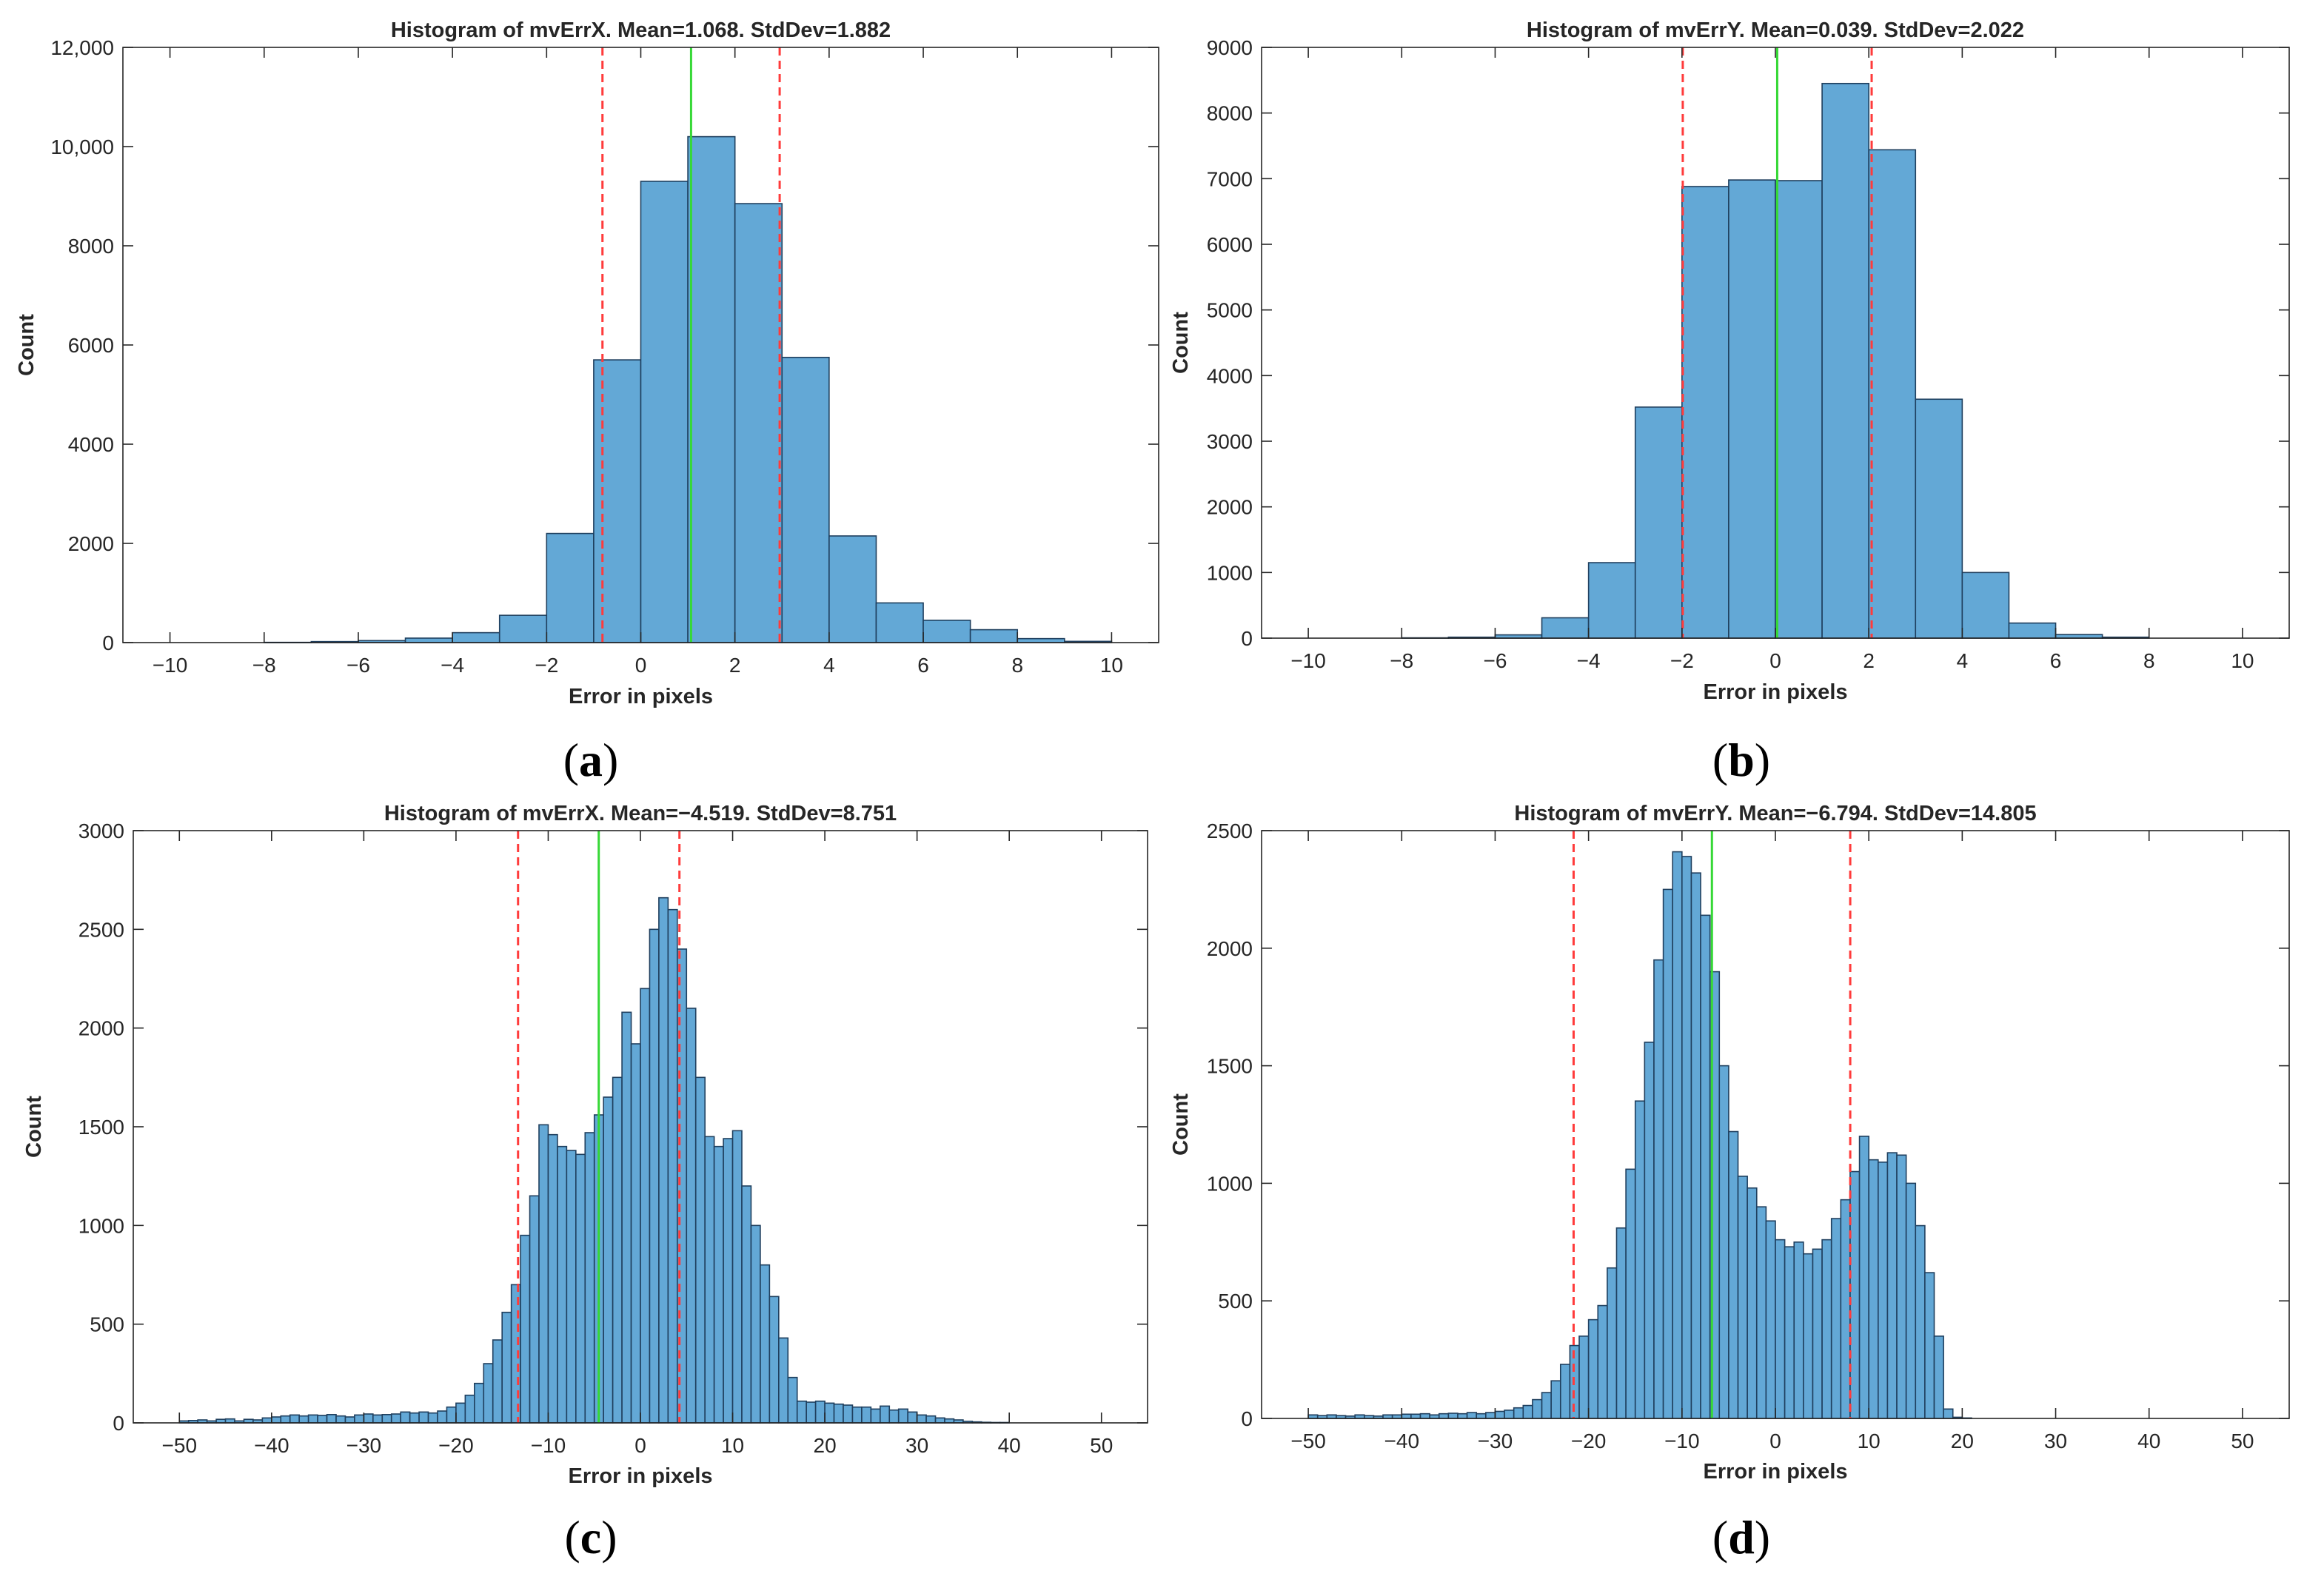  Describe the element at coordinates (91, 543) in the screenshot. I see `y-tick-label: 2000` at that location.